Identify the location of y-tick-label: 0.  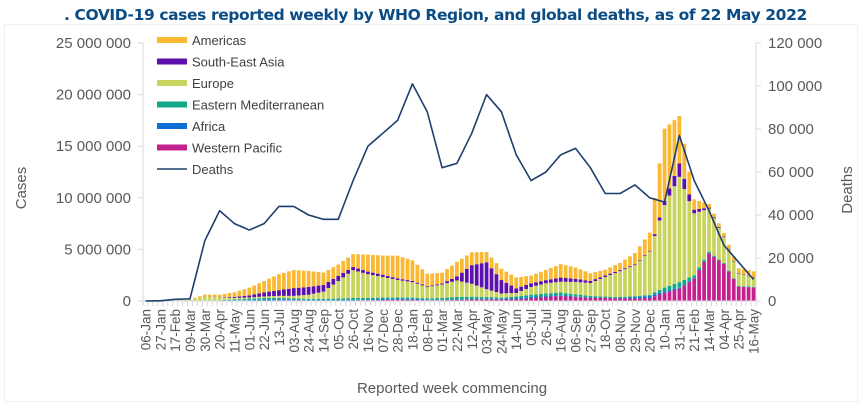
(127, 301).